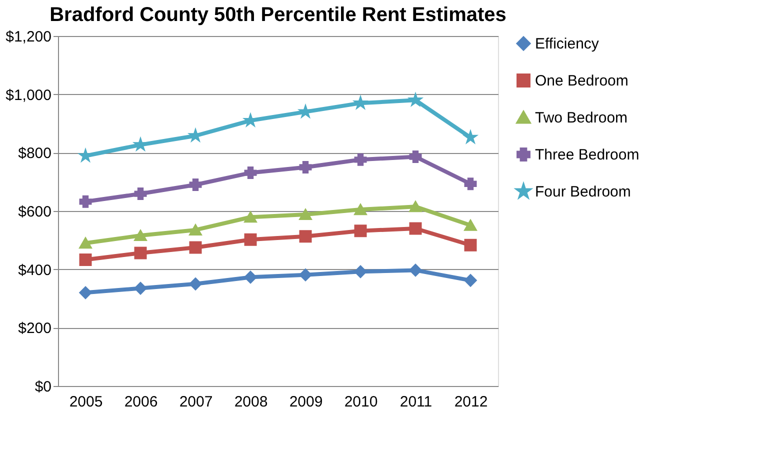 The image size is (769, 460). Describe the element at coordinates (567, 44) in the screenshot. I see `legend-label: Efficiency` at that location.